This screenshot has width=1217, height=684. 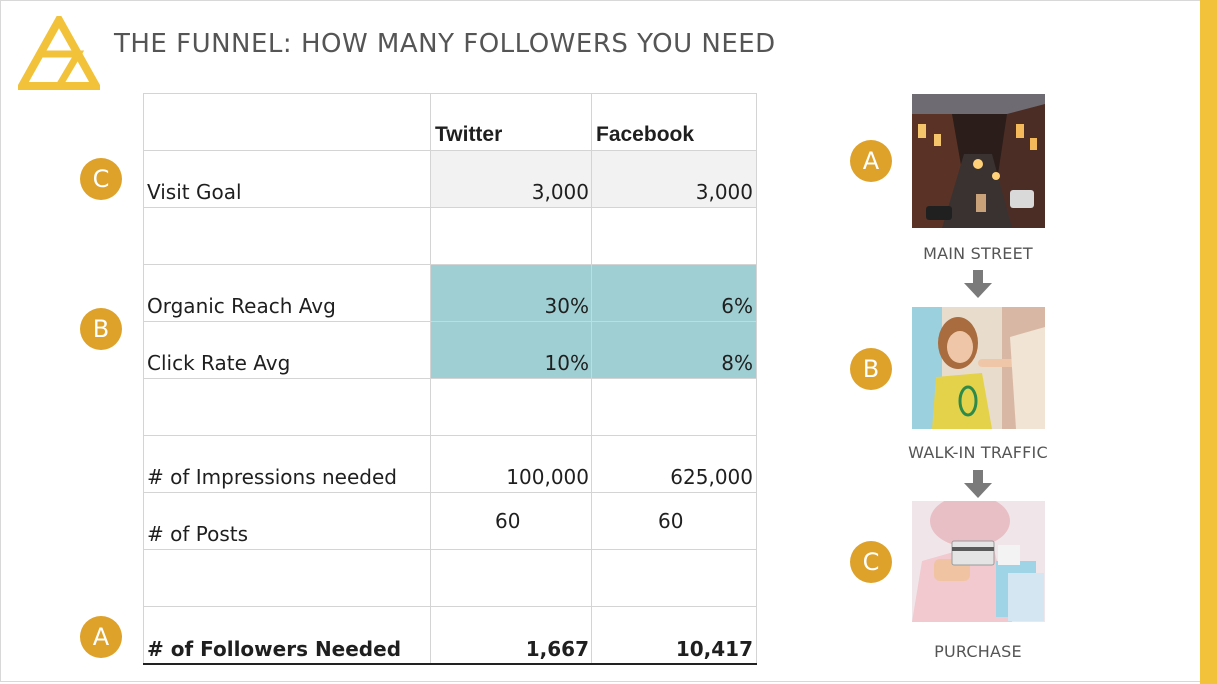 What do you see at coordinates (194, 192) in the screenshot?
I see `row-label-visit-goal: Visit Goal` at bounding box center [194, 192].